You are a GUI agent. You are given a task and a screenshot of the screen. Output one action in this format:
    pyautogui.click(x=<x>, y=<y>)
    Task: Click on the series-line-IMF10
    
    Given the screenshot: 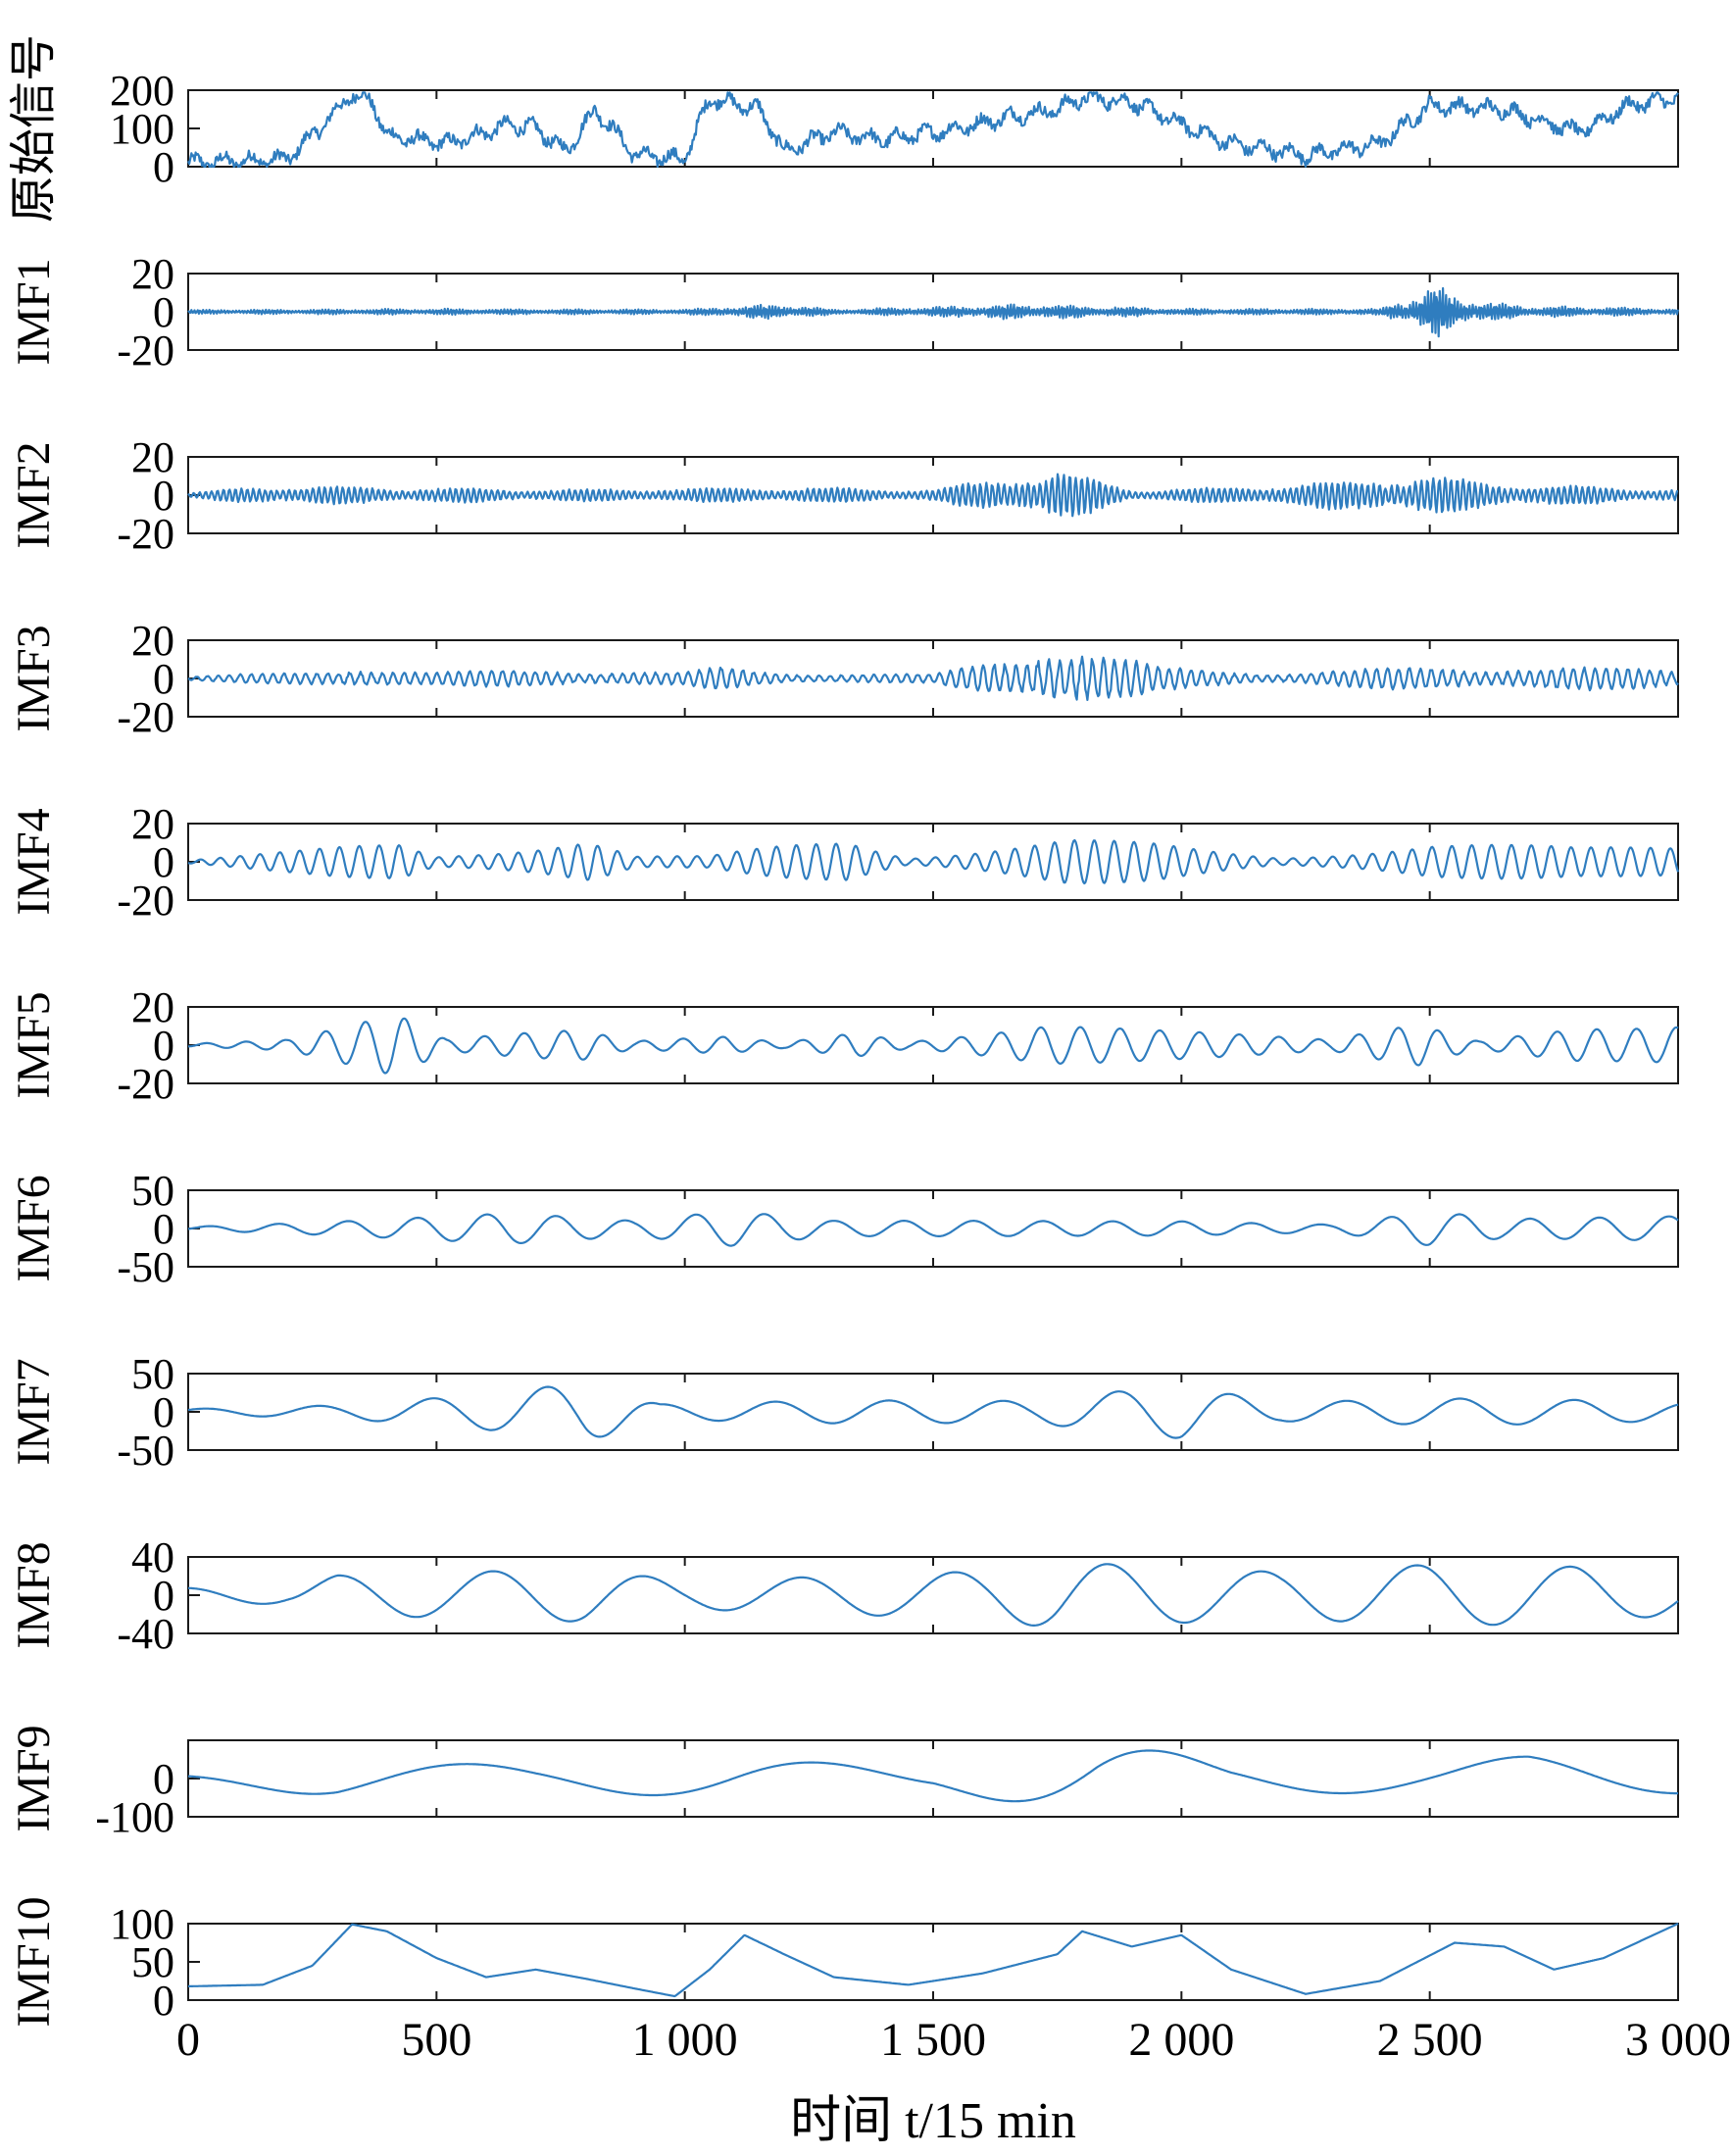 What is the action you would take?
    pyautogui.click(x=933, y=1960)
    